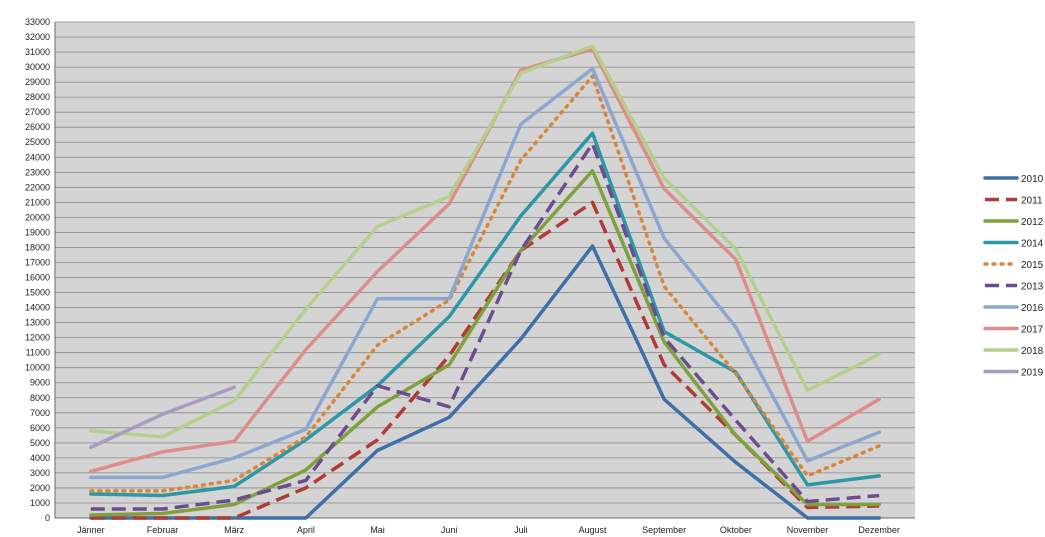 Image resolution: width=1045 pixels, height=537 pixels. Describe the element at coordinates (37, 247) in the screenshot. I see `y-tick-label: 18000` at that location.